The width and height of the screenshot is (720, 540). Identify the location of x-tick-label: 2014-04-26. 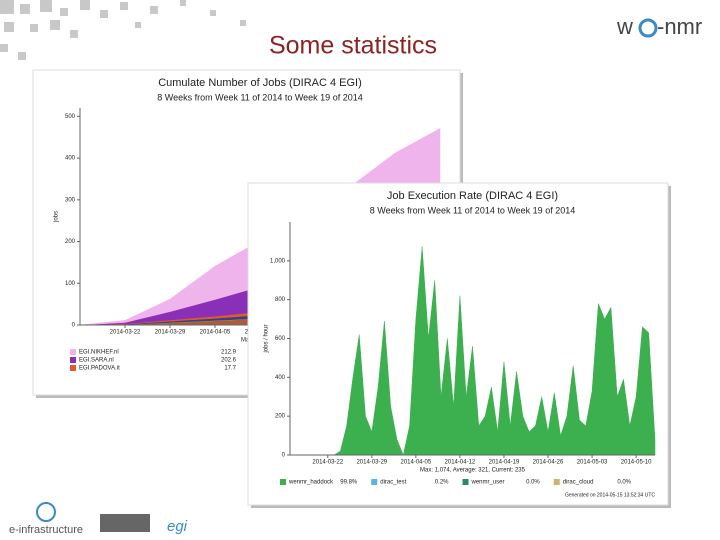
(548, 463).